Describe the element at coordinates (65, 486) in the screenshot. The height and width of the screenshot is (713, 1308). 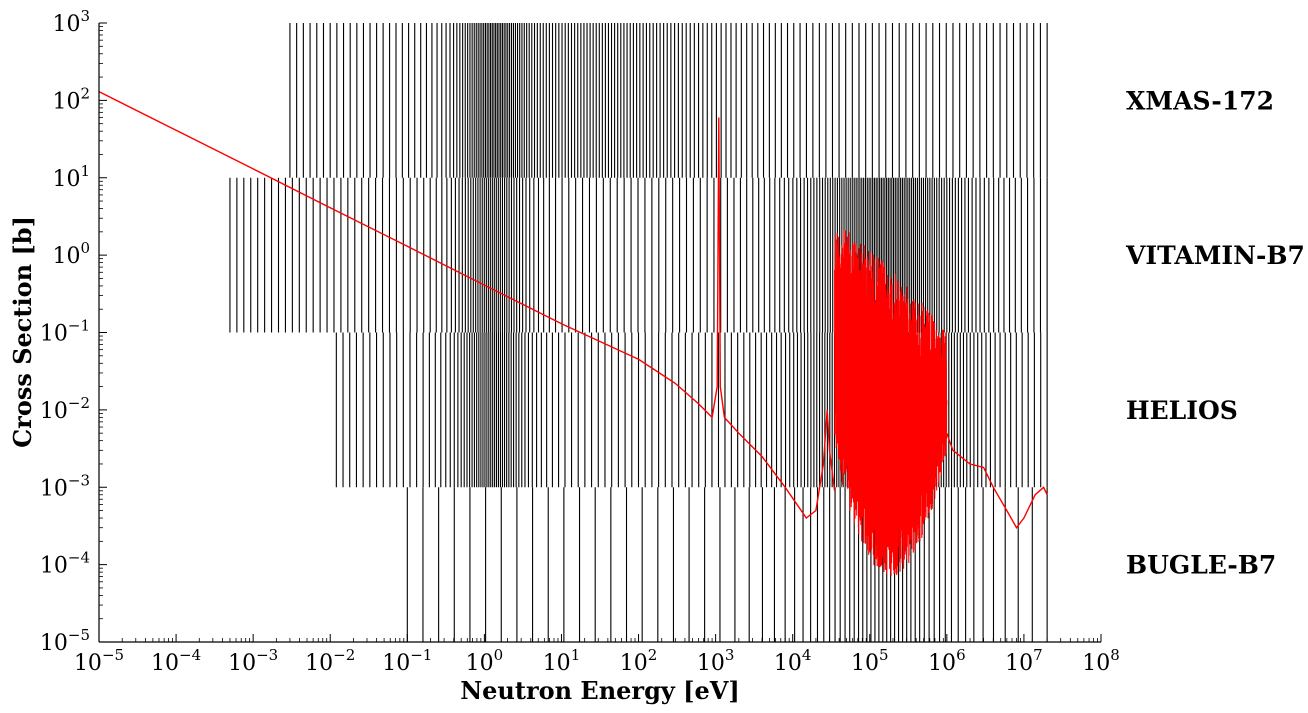
I see `y-tick-label: 10⁻³` at that location.